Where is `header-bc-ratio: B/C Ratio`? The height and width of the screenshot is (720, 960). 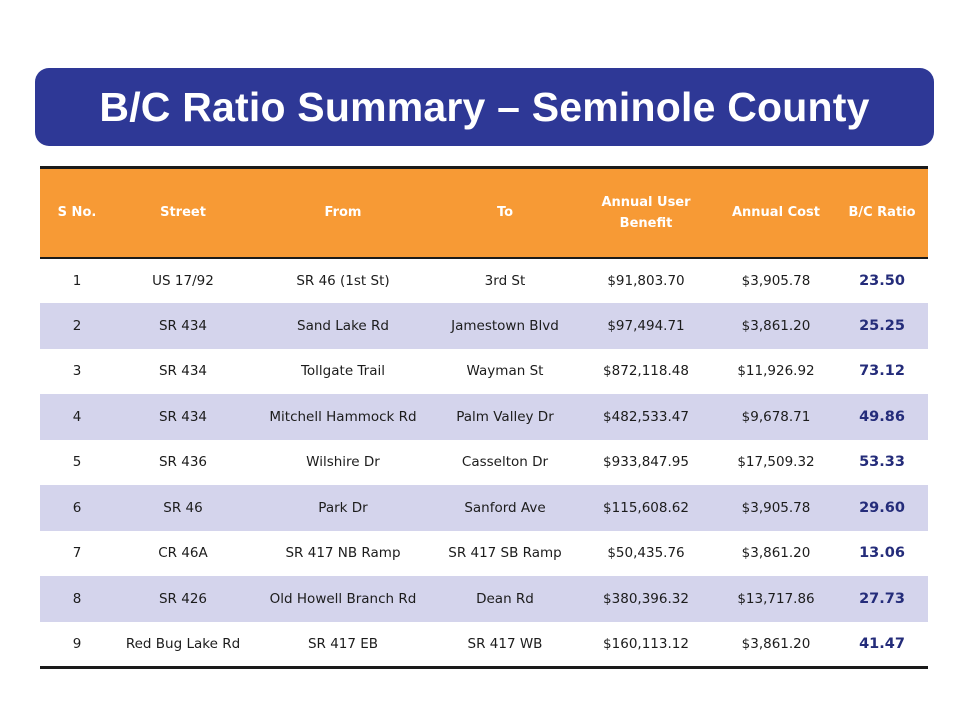
header-bc-ratio: B/C Ratio is located at coordinates (882, 213).